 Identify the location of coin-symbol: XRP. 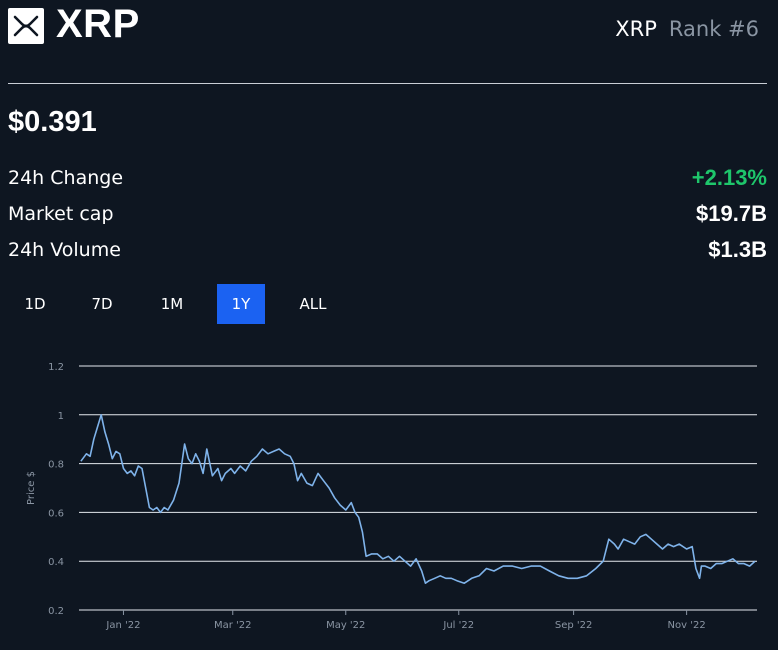
(636, 29).